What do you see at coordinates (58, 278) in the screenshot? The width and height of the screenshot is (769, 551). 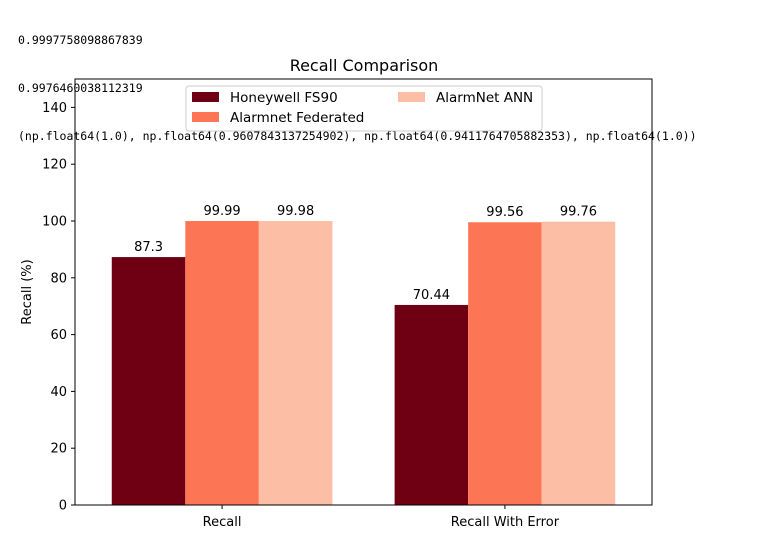 I see `y-tick-label: 80` at bounding box center [58, 278].